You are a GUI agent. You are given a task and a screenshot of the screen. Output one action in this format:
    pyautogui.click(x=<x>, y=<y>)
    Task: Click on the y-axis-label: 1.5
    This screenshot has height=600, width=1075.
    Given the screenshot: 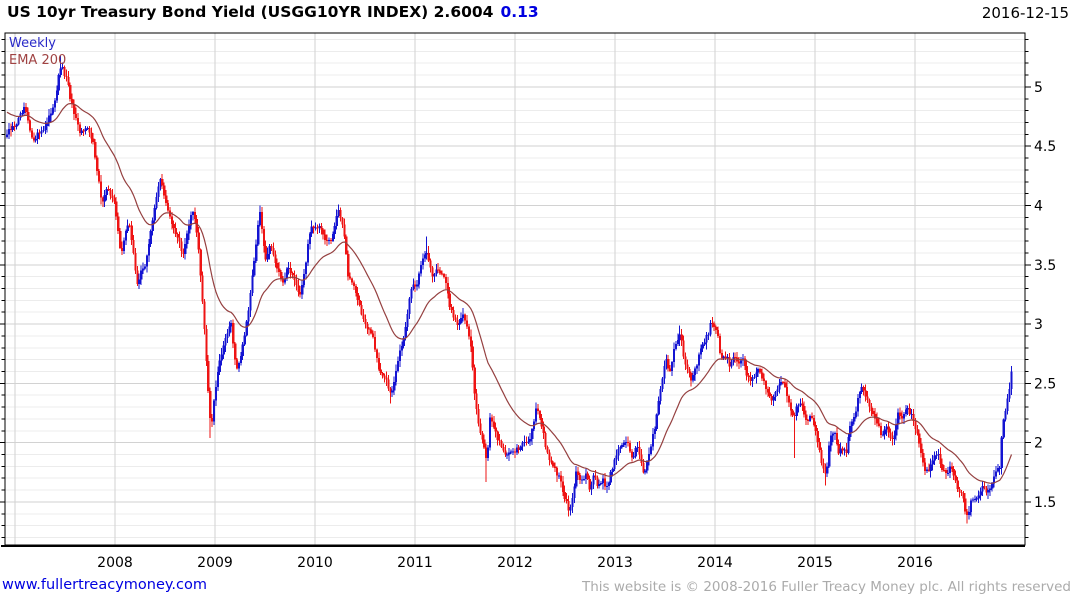 What is the action you would take?
    pyautogui.click(x=1045, y=503)
    